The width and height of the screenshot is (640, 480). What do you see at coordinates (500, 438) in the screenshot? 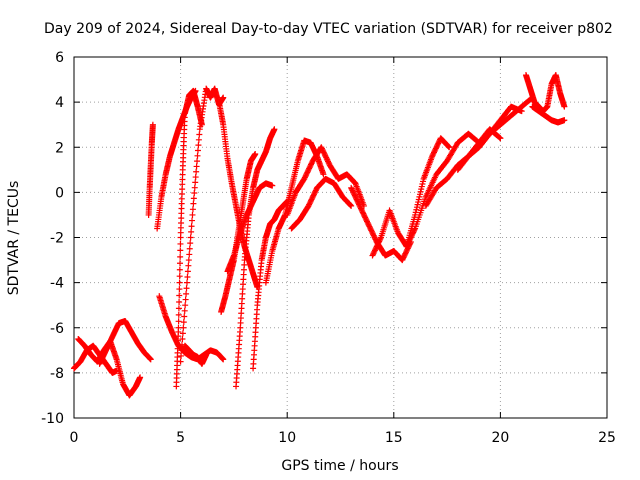
I see `x-tick-label: 20` at bounding box center [500, 438].